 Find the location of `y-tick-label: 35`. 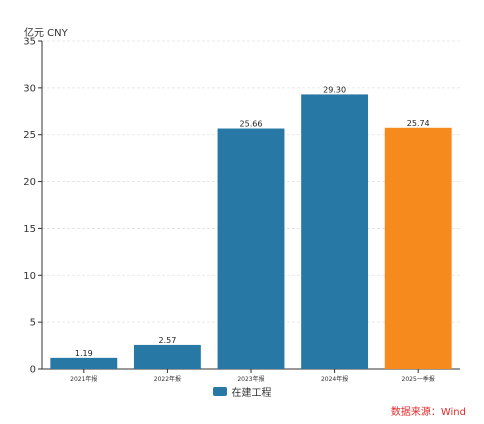

y-tick-label: 35 is located at coordinates (29, 42).